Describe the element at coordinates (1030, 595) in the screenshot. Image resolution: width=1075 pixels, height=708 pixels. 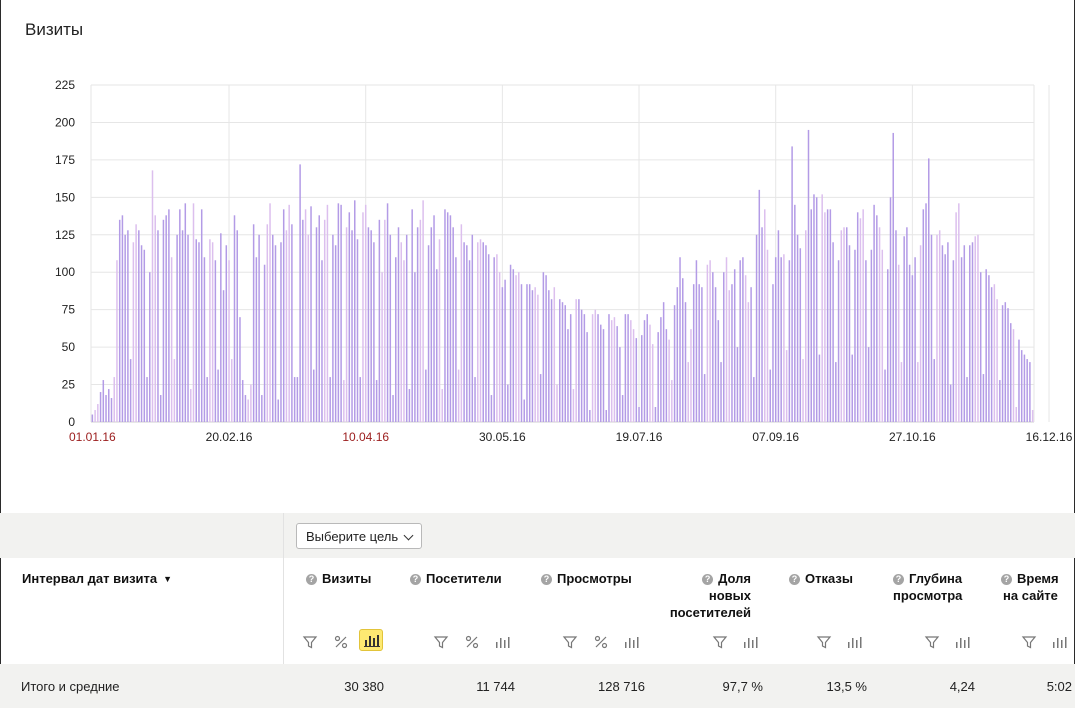
I see `metric-header-label-line2: на сайте` at that location.